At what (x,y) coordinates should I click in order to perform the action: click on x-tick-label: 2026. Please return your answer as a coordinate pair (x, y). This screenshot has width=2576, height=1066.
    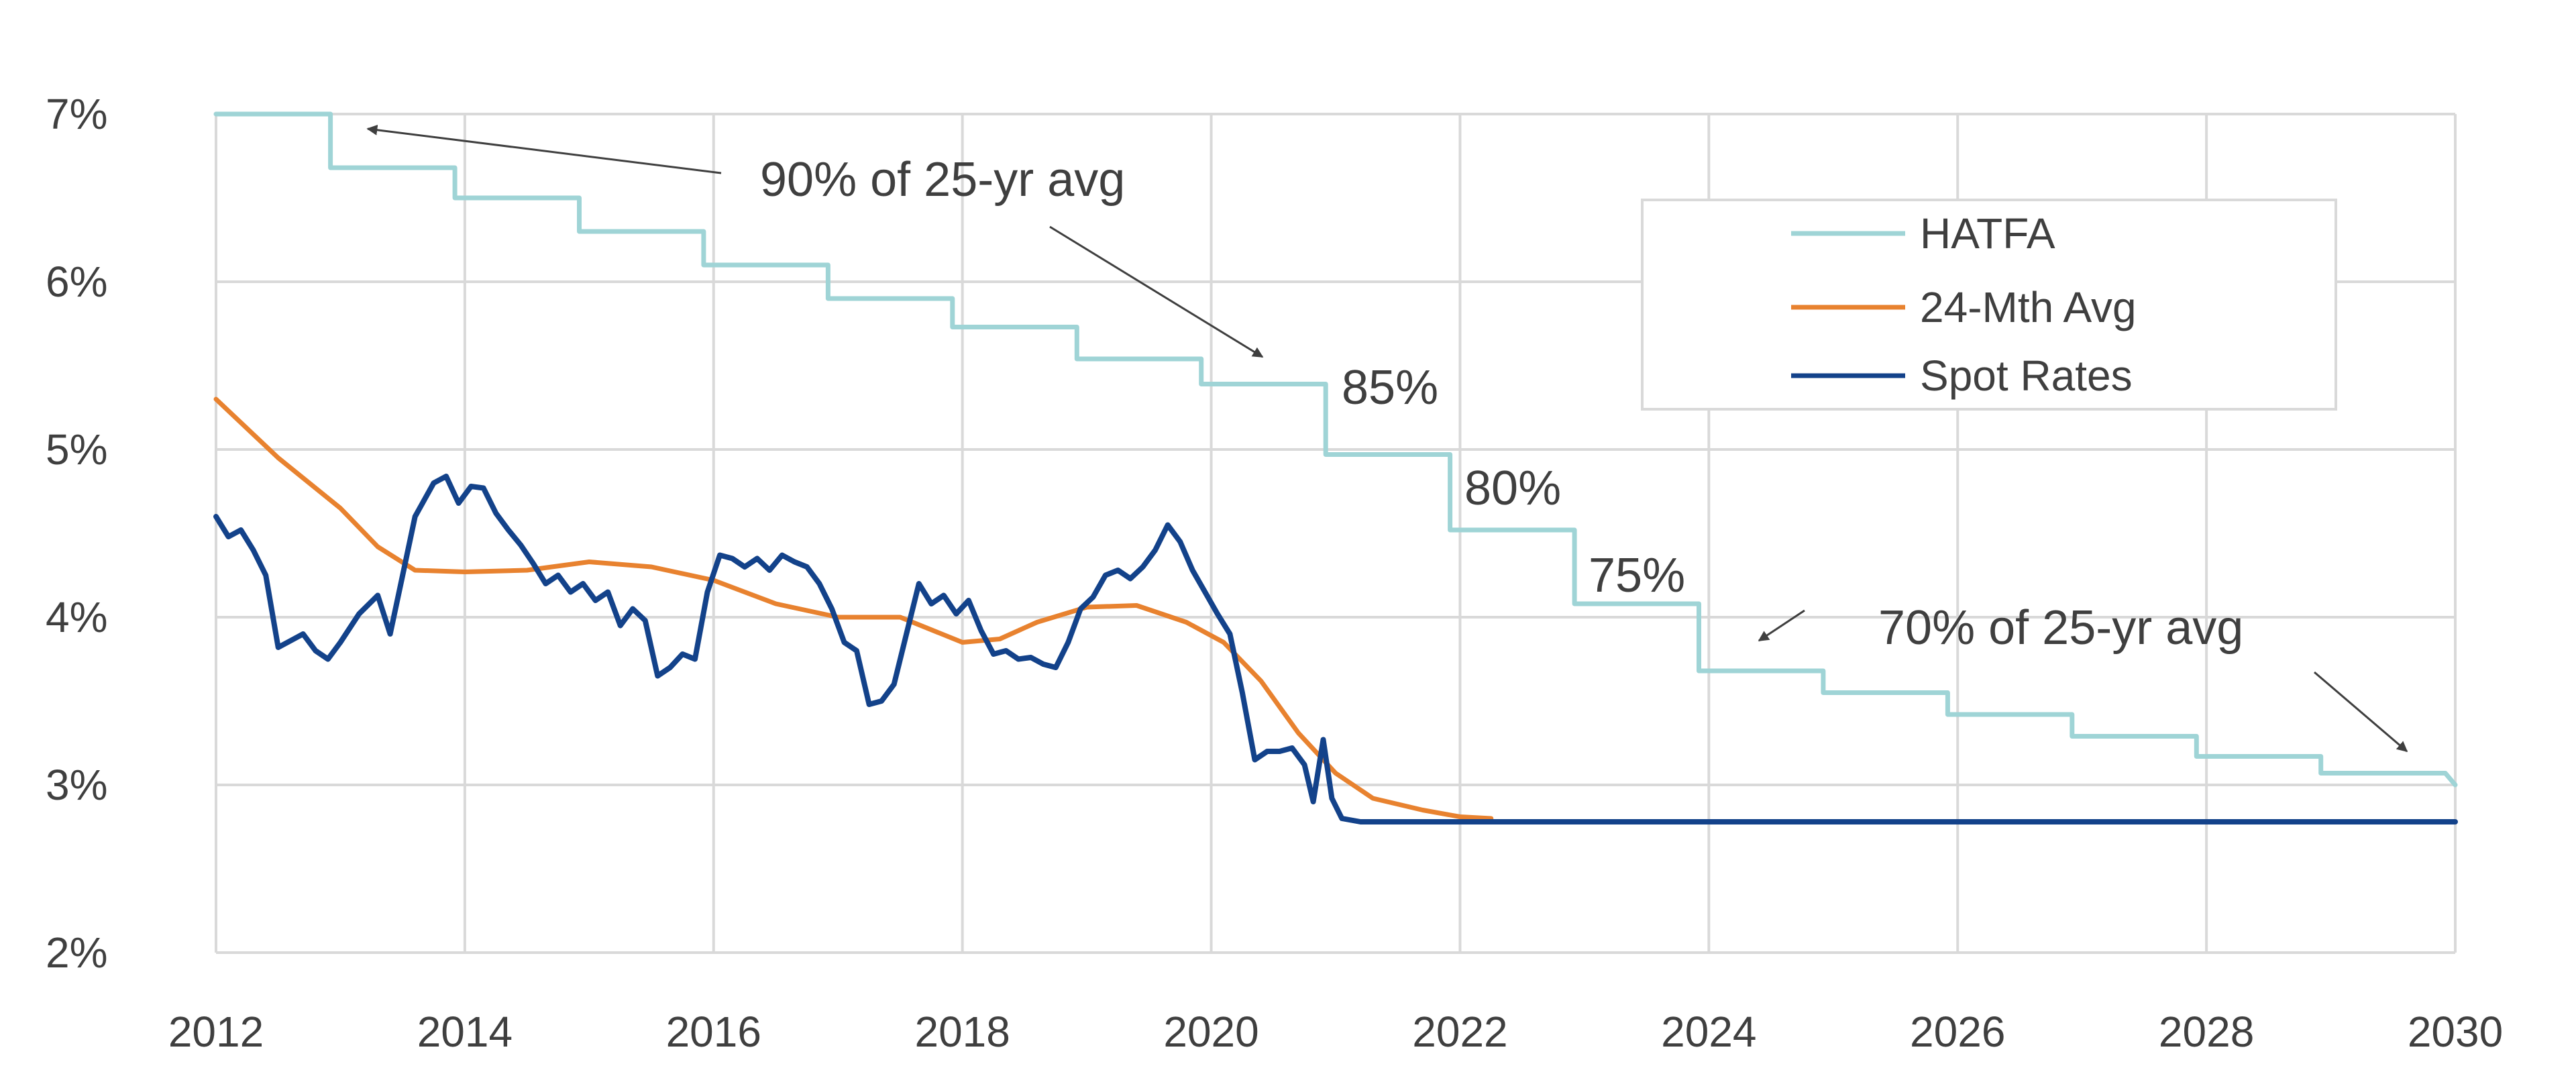
    Looking at the image, I should click on (1957, 1032).